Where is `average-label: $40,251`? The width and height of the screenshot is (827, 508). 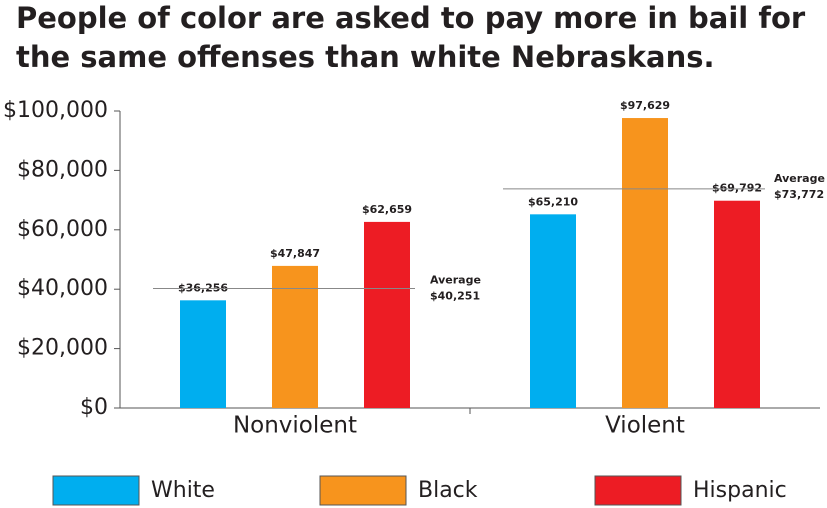
average-label: $40,251 is located at coordinates (455, 295).